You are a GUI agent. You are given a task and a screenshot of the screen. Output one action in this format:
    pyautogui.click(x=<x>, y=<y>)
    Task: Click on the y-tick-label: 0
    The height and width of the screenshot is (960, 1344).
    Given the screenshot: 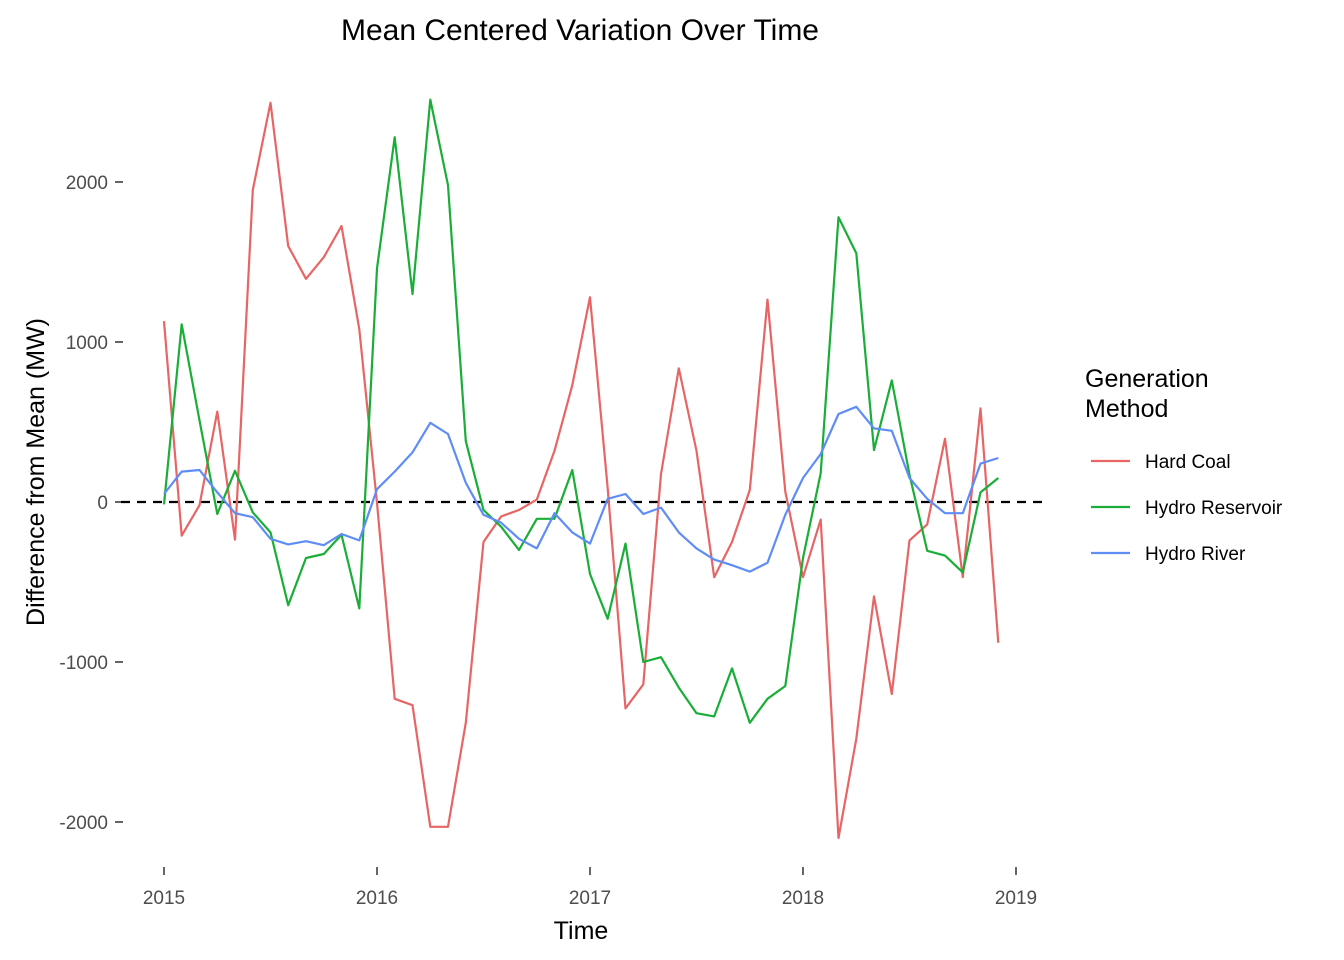 What is the action you would take?
    pyautogui.click(x=102, y=503)
    